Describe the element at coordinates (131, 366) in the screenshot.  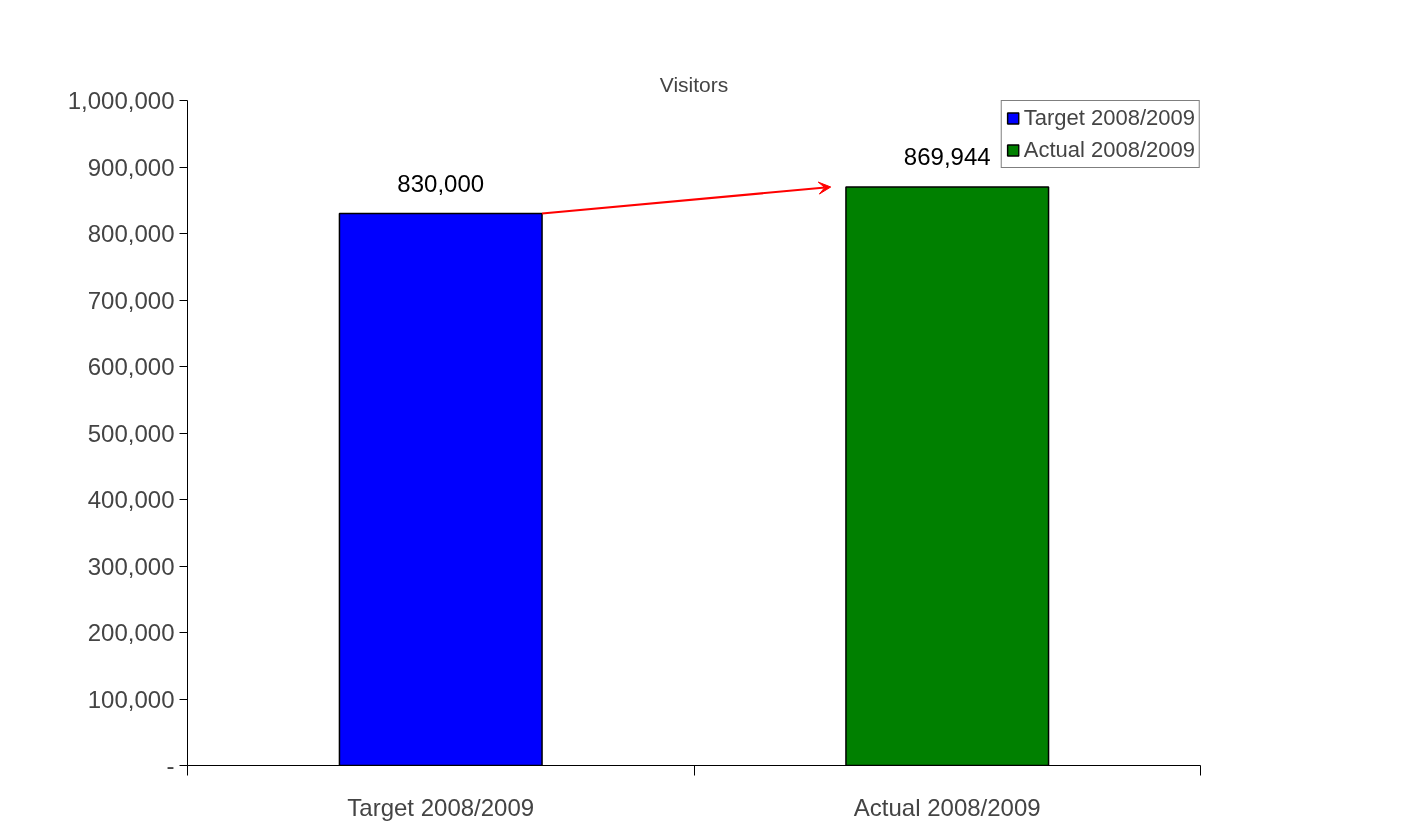
I see `y-tick-label: 600,000` at that location.